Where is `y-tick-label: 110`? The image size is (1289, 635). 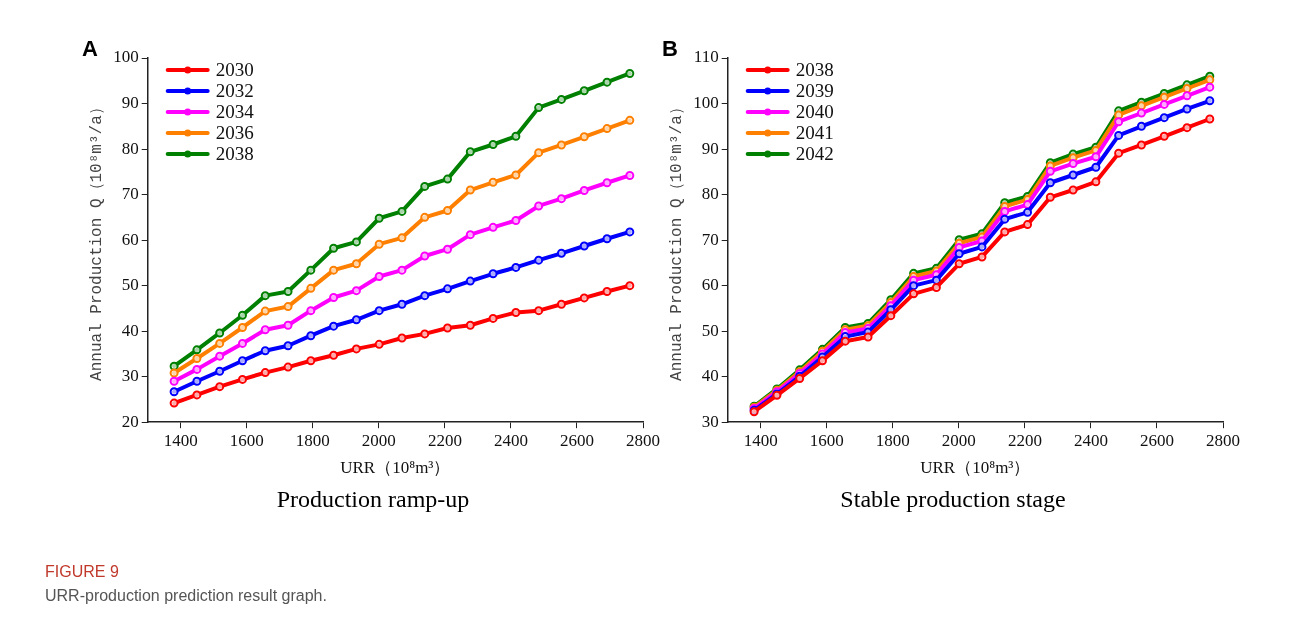 y-tick-label: 110 is located at coordinates (706, 57).